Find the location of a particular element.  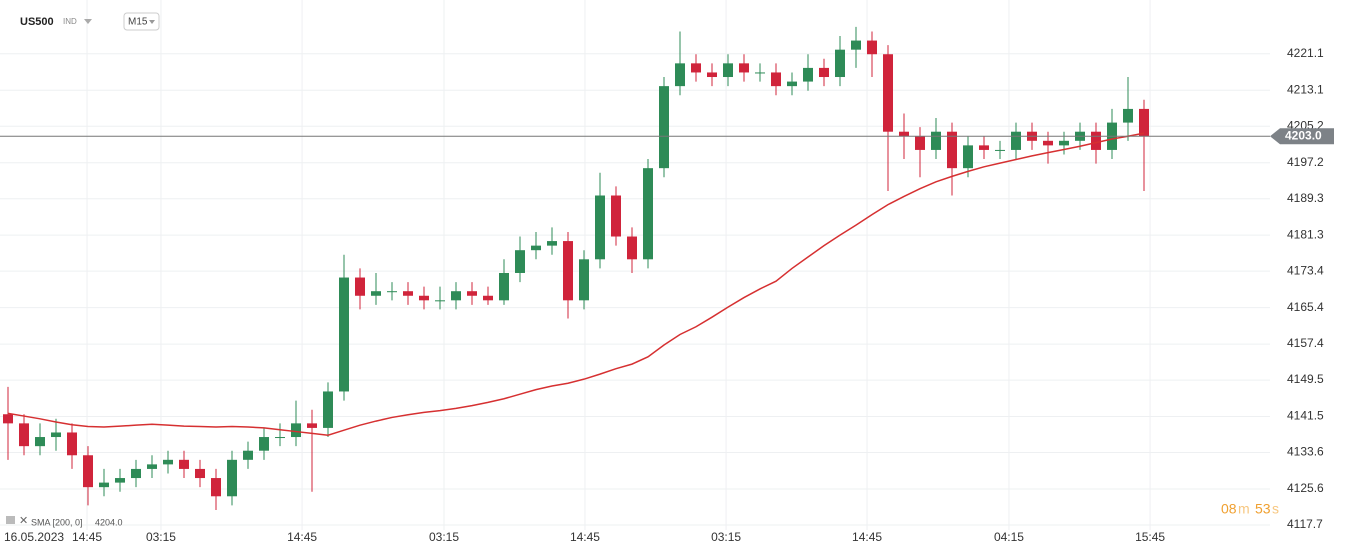

y-tick-label: 4125.6 is located at coordinates (1305, 488).